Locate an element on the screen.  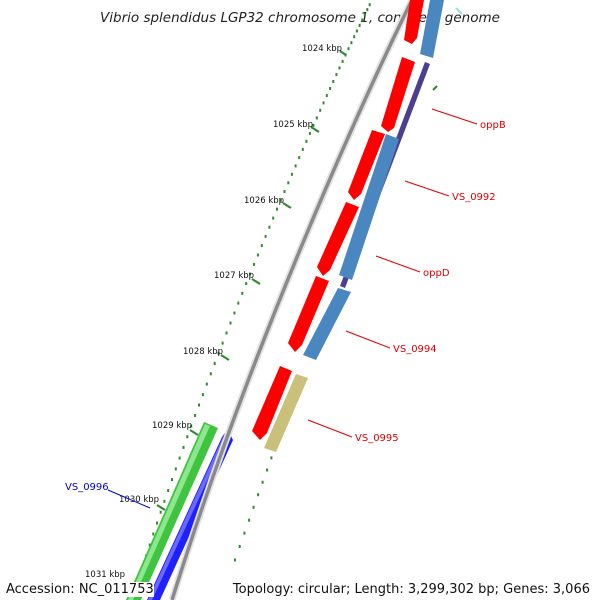
tick-label-1028: 1028 kbp is located at coordinates (203, 352).